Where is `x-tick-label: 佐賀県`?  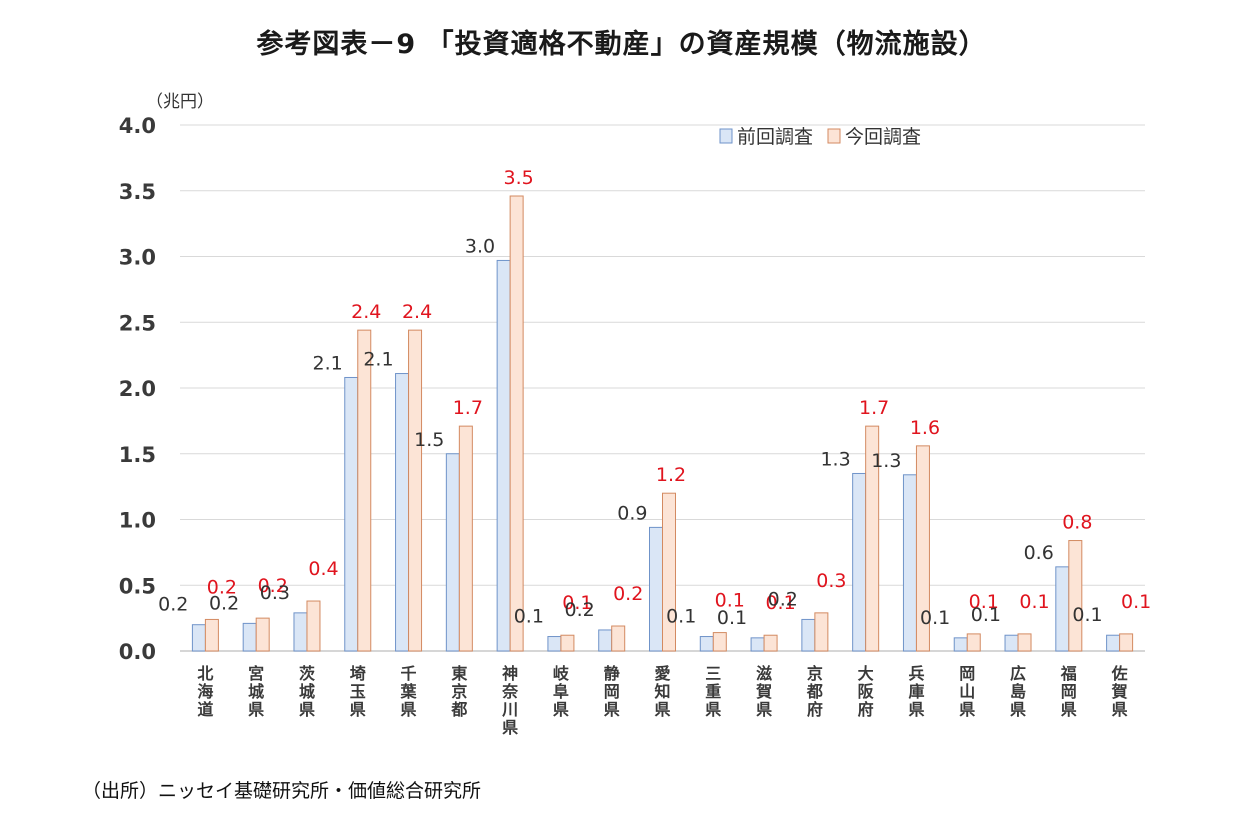
x-tick-label: 佐賀県 is located at coordinates (1119, 691).